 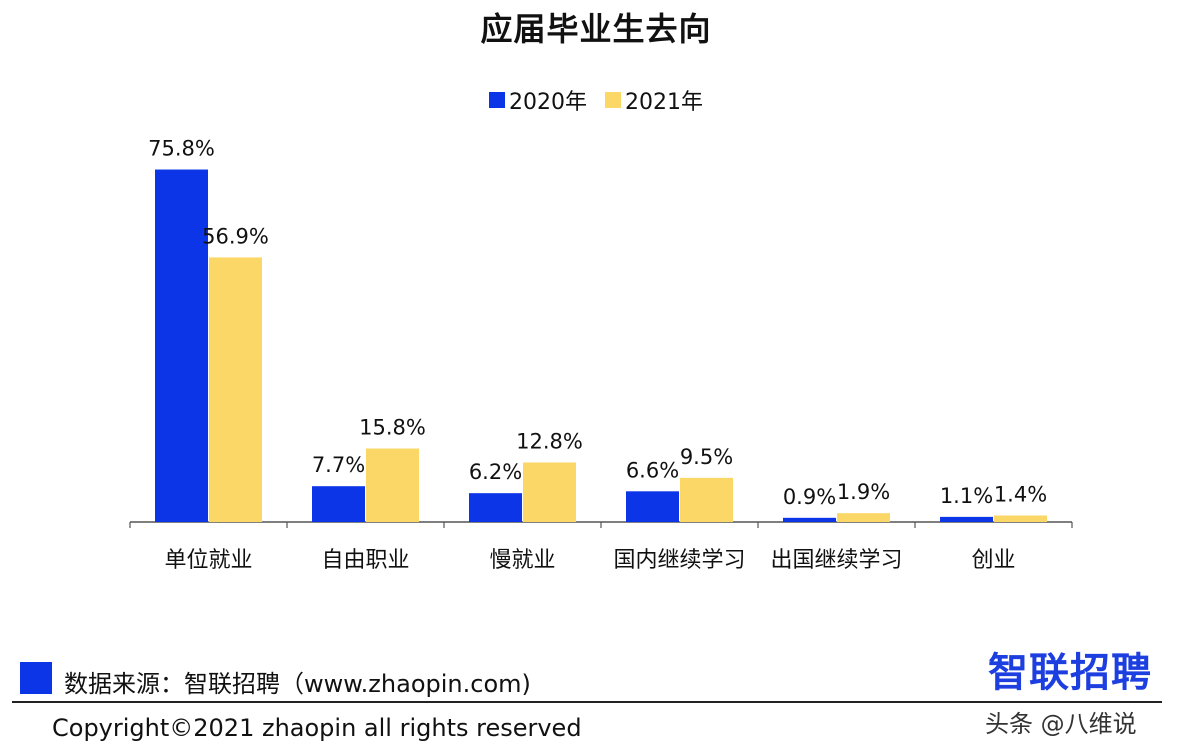 I want to click on chart-legend: 2020年 2021年, so click(x=596, y=100).